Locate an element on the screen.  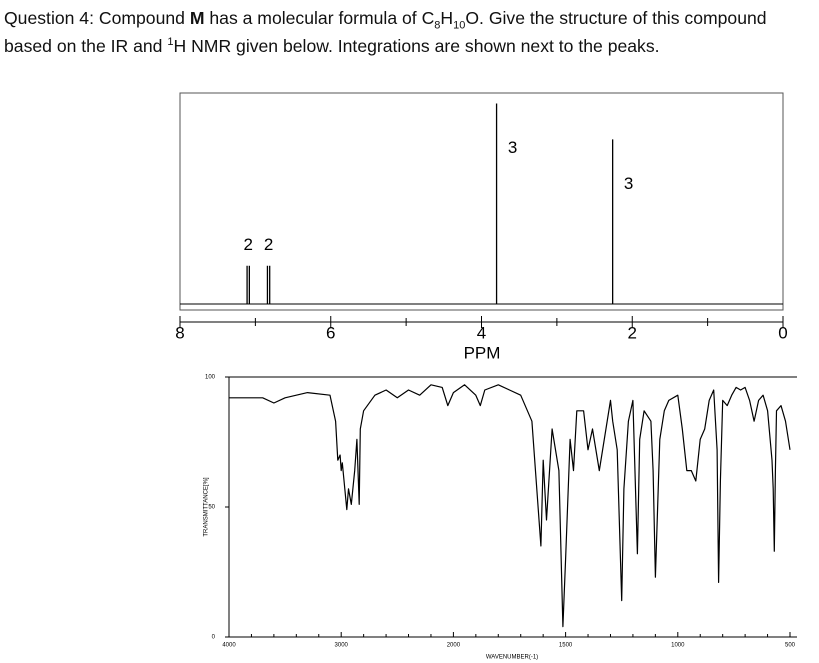
x-tick-label: 8 is located at coordinates (179, 332).